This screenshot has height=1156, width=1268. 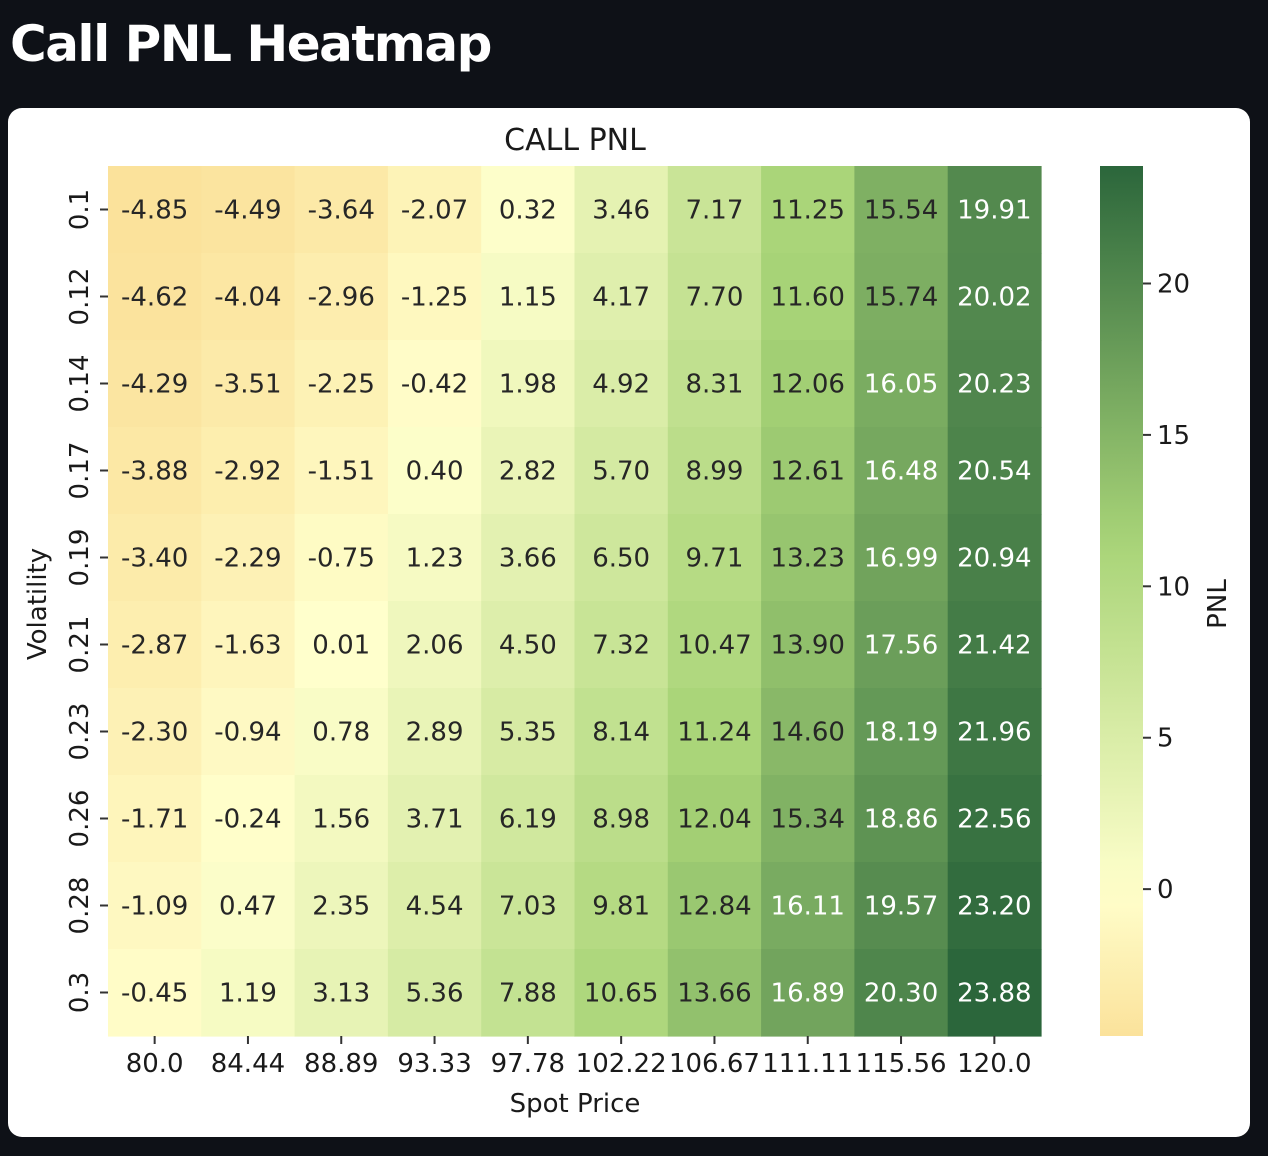 What do you see at coordinates (901, 559) in the screenshot?
I see `cell-value-label: 16.99` at bounding box center [901, 559].